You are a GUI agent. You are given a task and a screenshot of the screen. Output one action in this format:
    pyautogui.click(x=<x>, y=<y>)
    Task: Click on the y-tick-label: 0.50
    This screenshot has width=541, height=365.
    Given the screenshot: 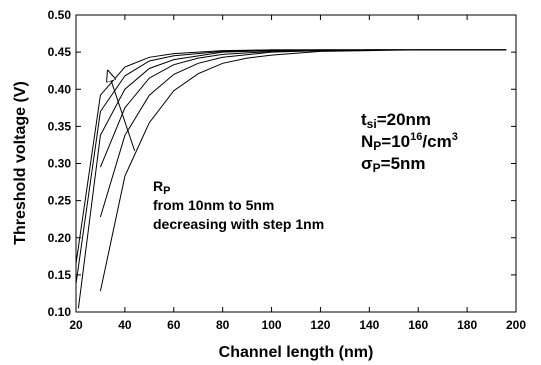 What is the action you would take?
    pyautogui.click(x=60, y=15)
    